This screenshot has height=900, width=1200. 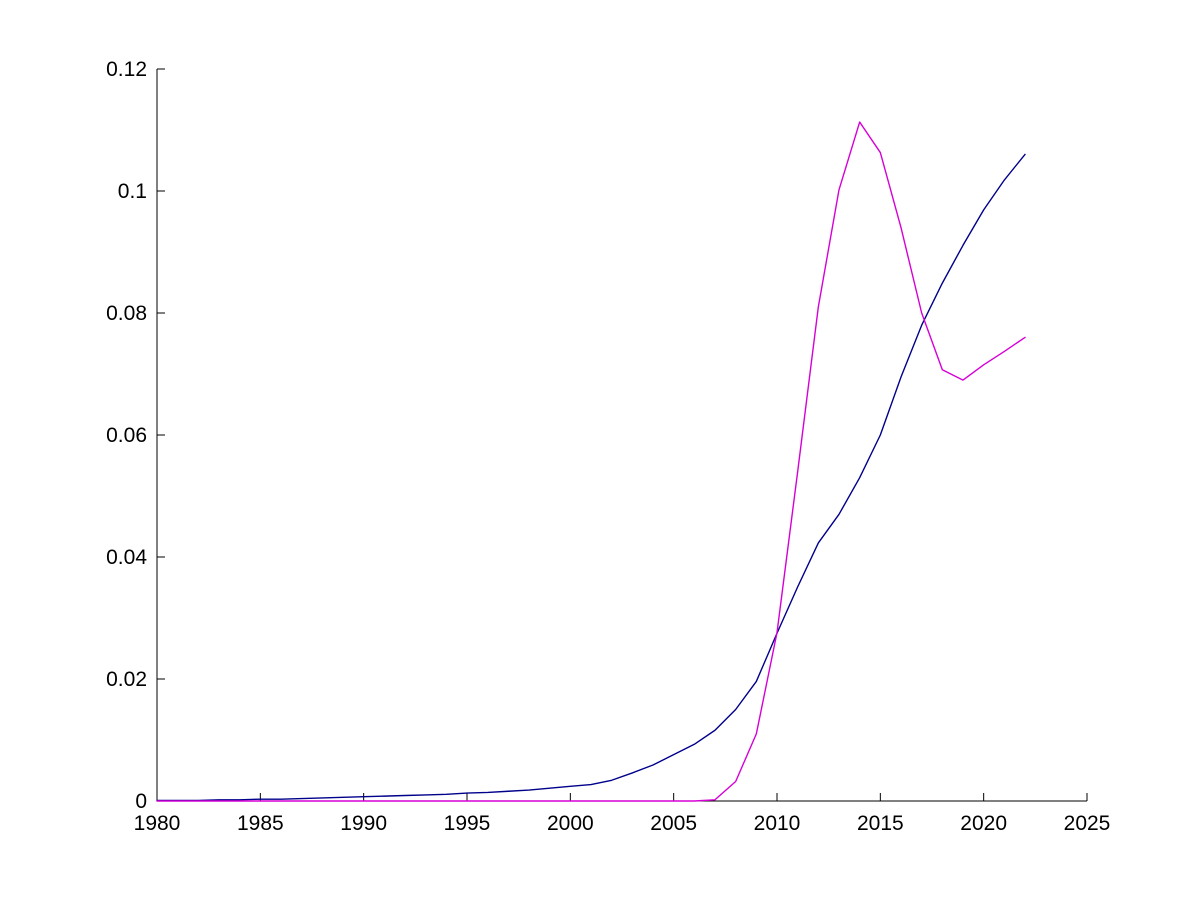 I want to click on x-tick-label: 1990, so click(x=363, y=823).